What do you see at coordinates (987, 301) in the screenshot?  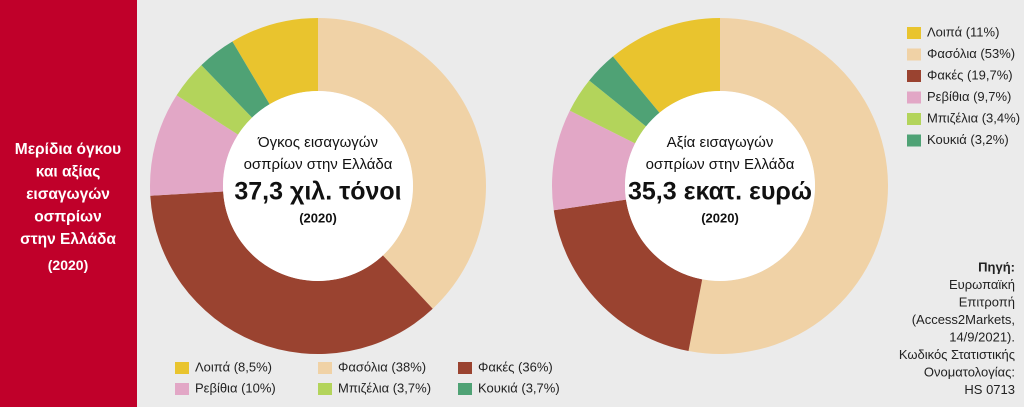 I see `source-text: Επιτροπή` at bounding box center [987, 301].